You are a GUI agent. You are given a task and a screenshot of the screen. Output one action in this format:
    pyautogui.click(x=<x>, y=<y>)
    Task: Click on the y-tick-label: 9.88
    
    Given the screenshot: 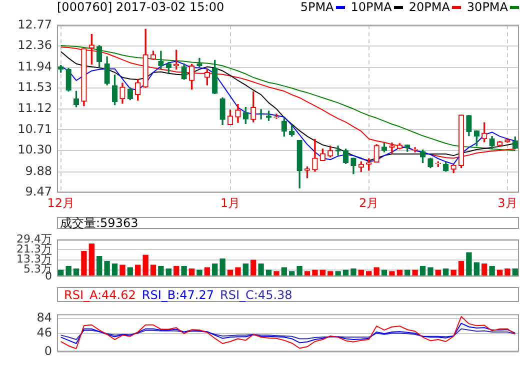 What is the action you would take?
    pyautogui.click(x=38, y=171)
    